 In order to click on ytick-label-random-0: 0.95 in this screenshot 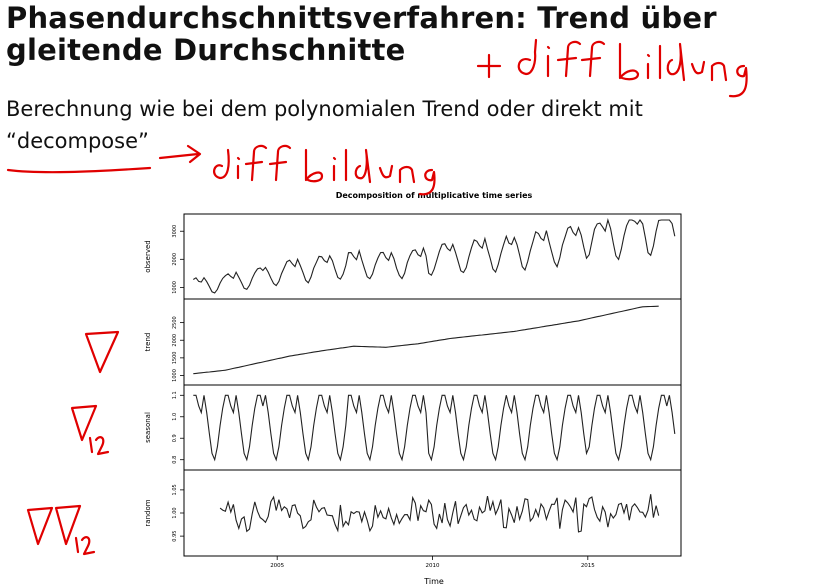, I will do `click(175, 536)`.